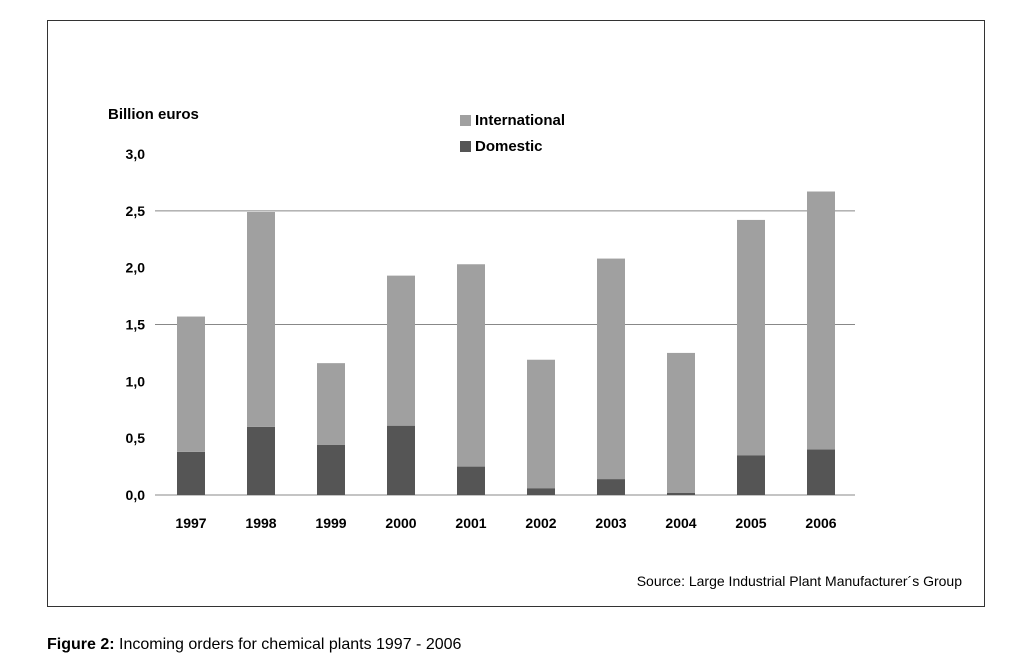 This screenshot has height=671, width=1024. Describe the element at coordinates (520, 120) in the screenshot. I see `legend-label-international: International` at that location.